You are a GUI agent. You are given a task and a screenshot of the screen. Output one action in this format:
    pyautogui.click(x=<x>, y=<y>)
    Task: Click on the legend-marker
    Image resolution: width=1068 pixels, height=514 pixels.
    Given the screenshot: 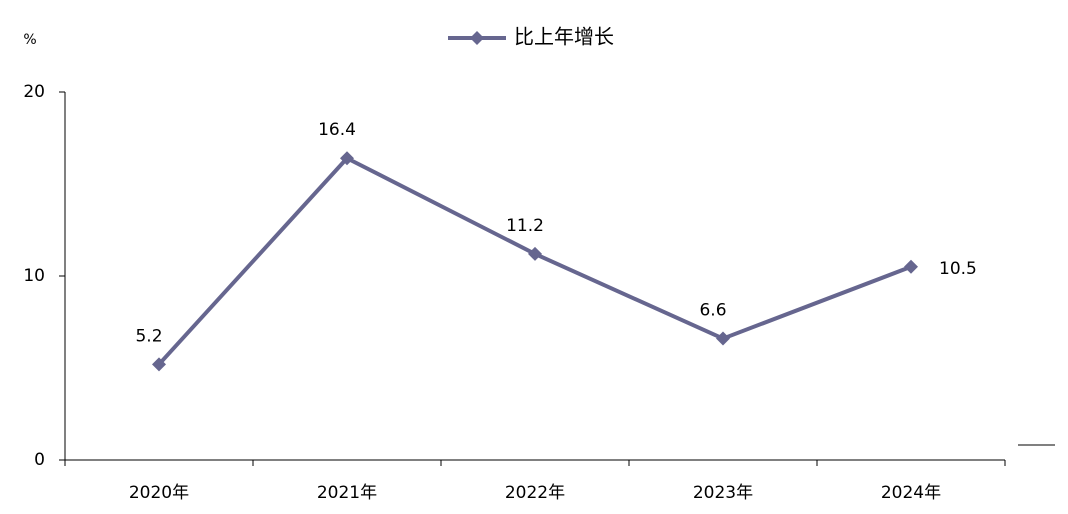 What is the action you would take?
    pyautogui.click(x=477, y=38)
    